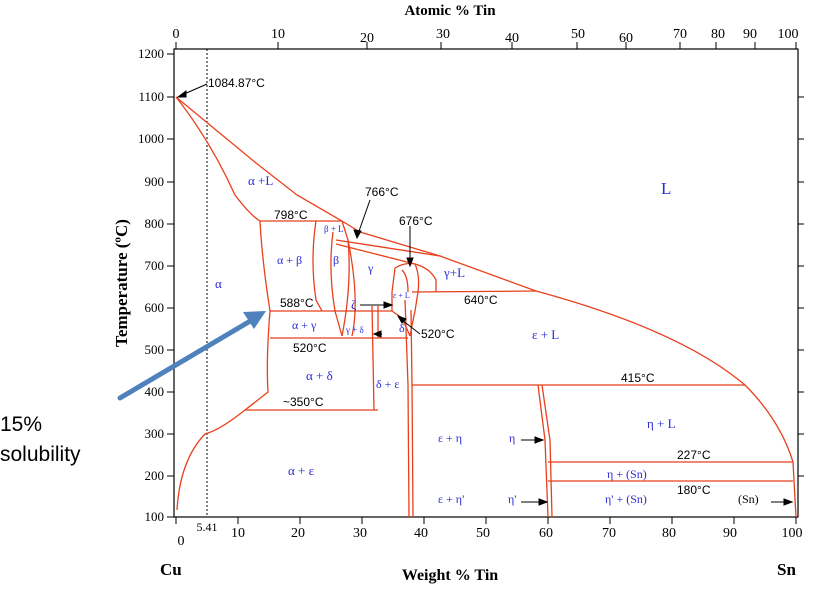  I want to click on bottom-tick-label: 40, so click(421, 533).